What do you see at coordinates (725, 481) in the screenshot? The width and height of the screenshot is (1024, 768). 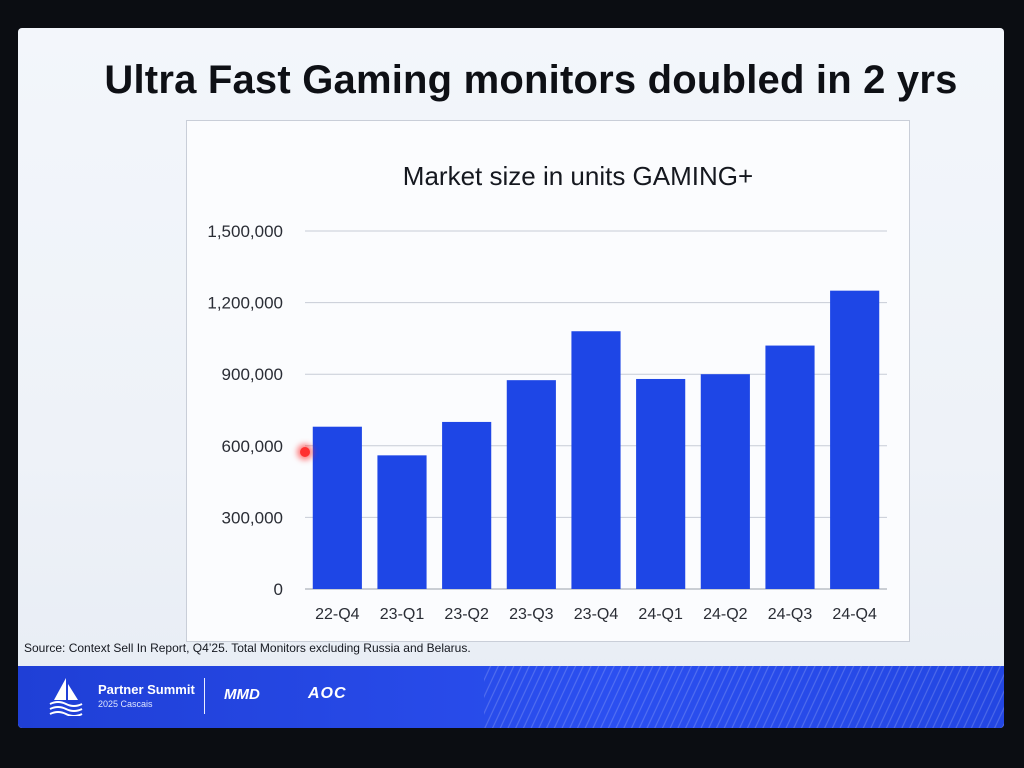 I see `bar-24-q2` at bounding box center [725, 481].